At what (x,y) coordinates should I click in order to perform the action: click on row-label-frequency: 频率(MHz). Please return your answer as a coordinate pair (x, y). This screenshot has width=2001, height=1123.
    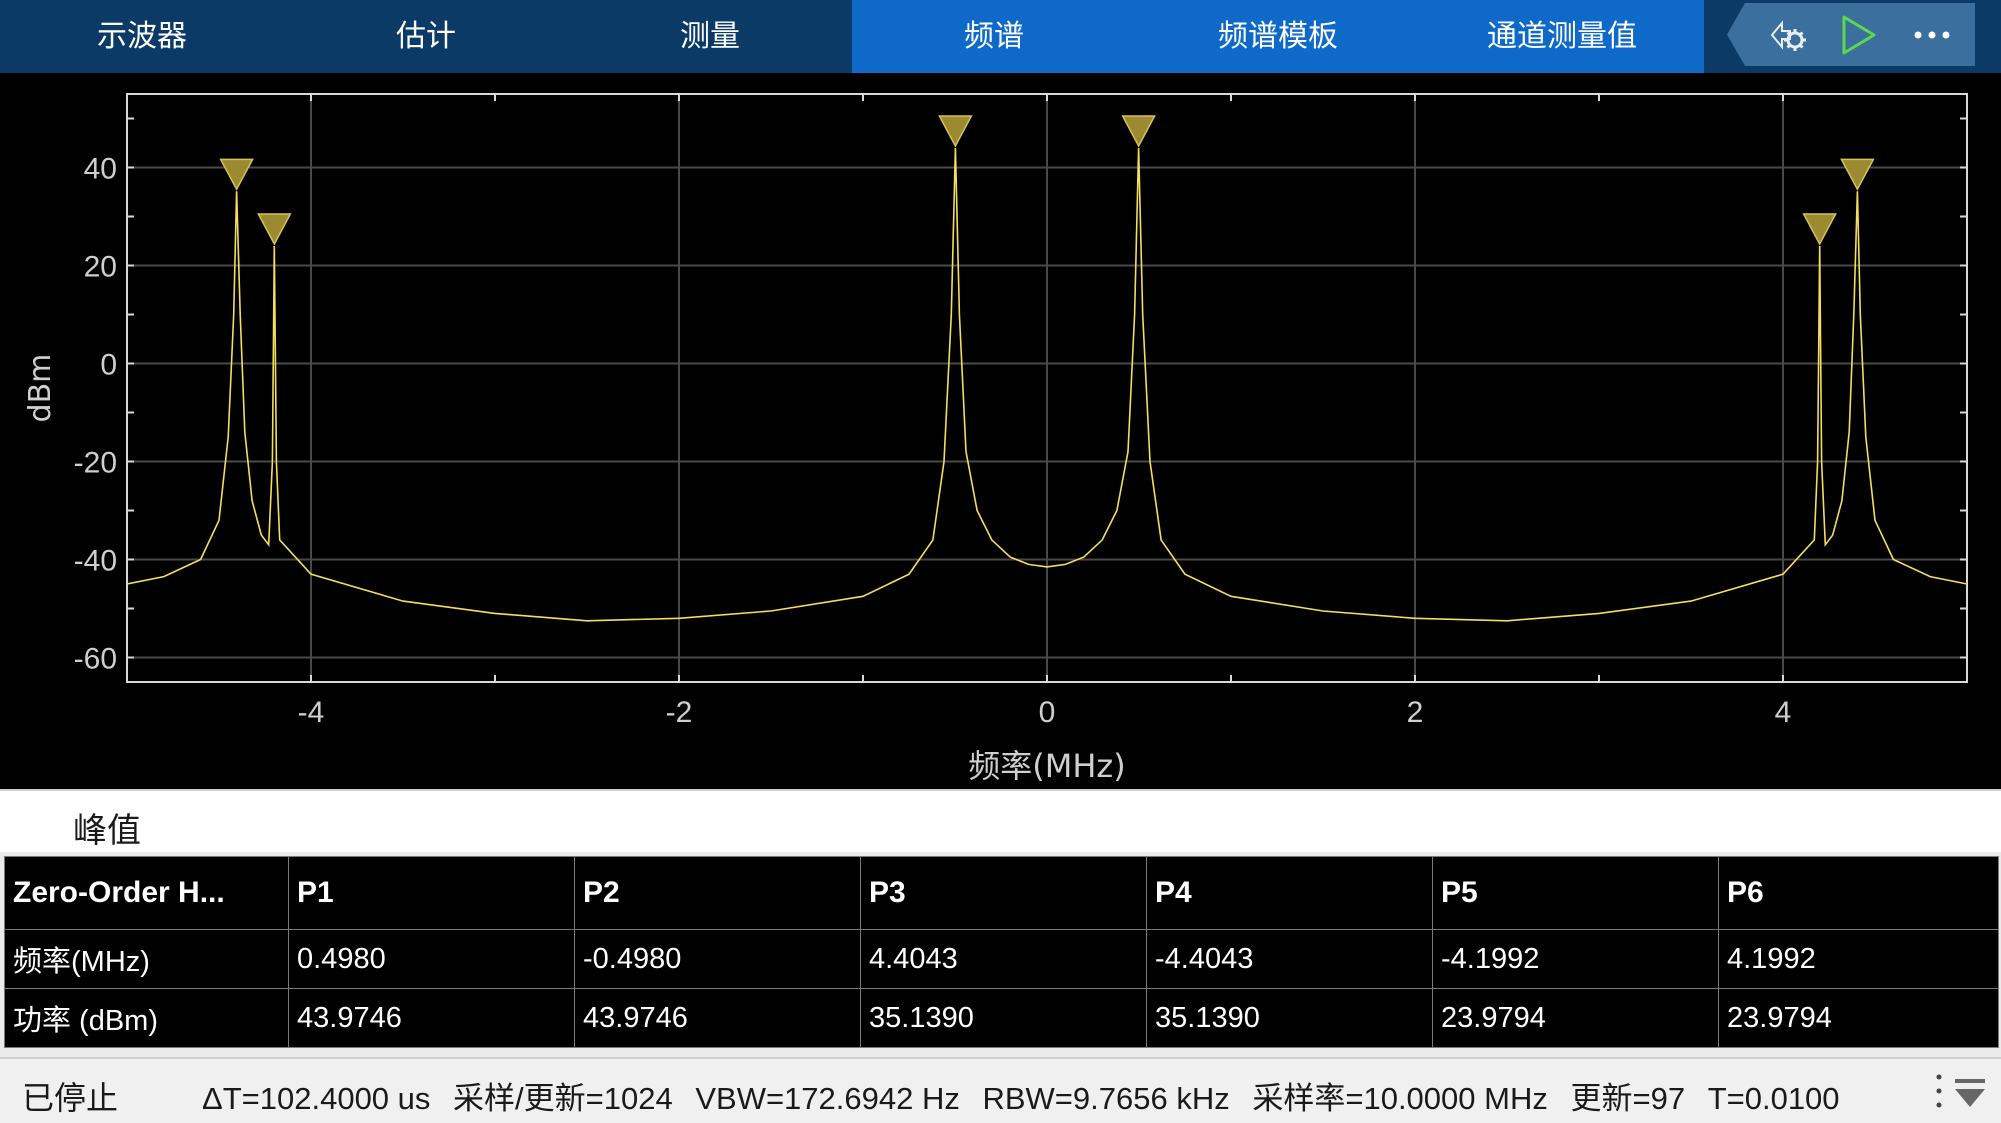
    Looking at the image, I should click on (146, 959).